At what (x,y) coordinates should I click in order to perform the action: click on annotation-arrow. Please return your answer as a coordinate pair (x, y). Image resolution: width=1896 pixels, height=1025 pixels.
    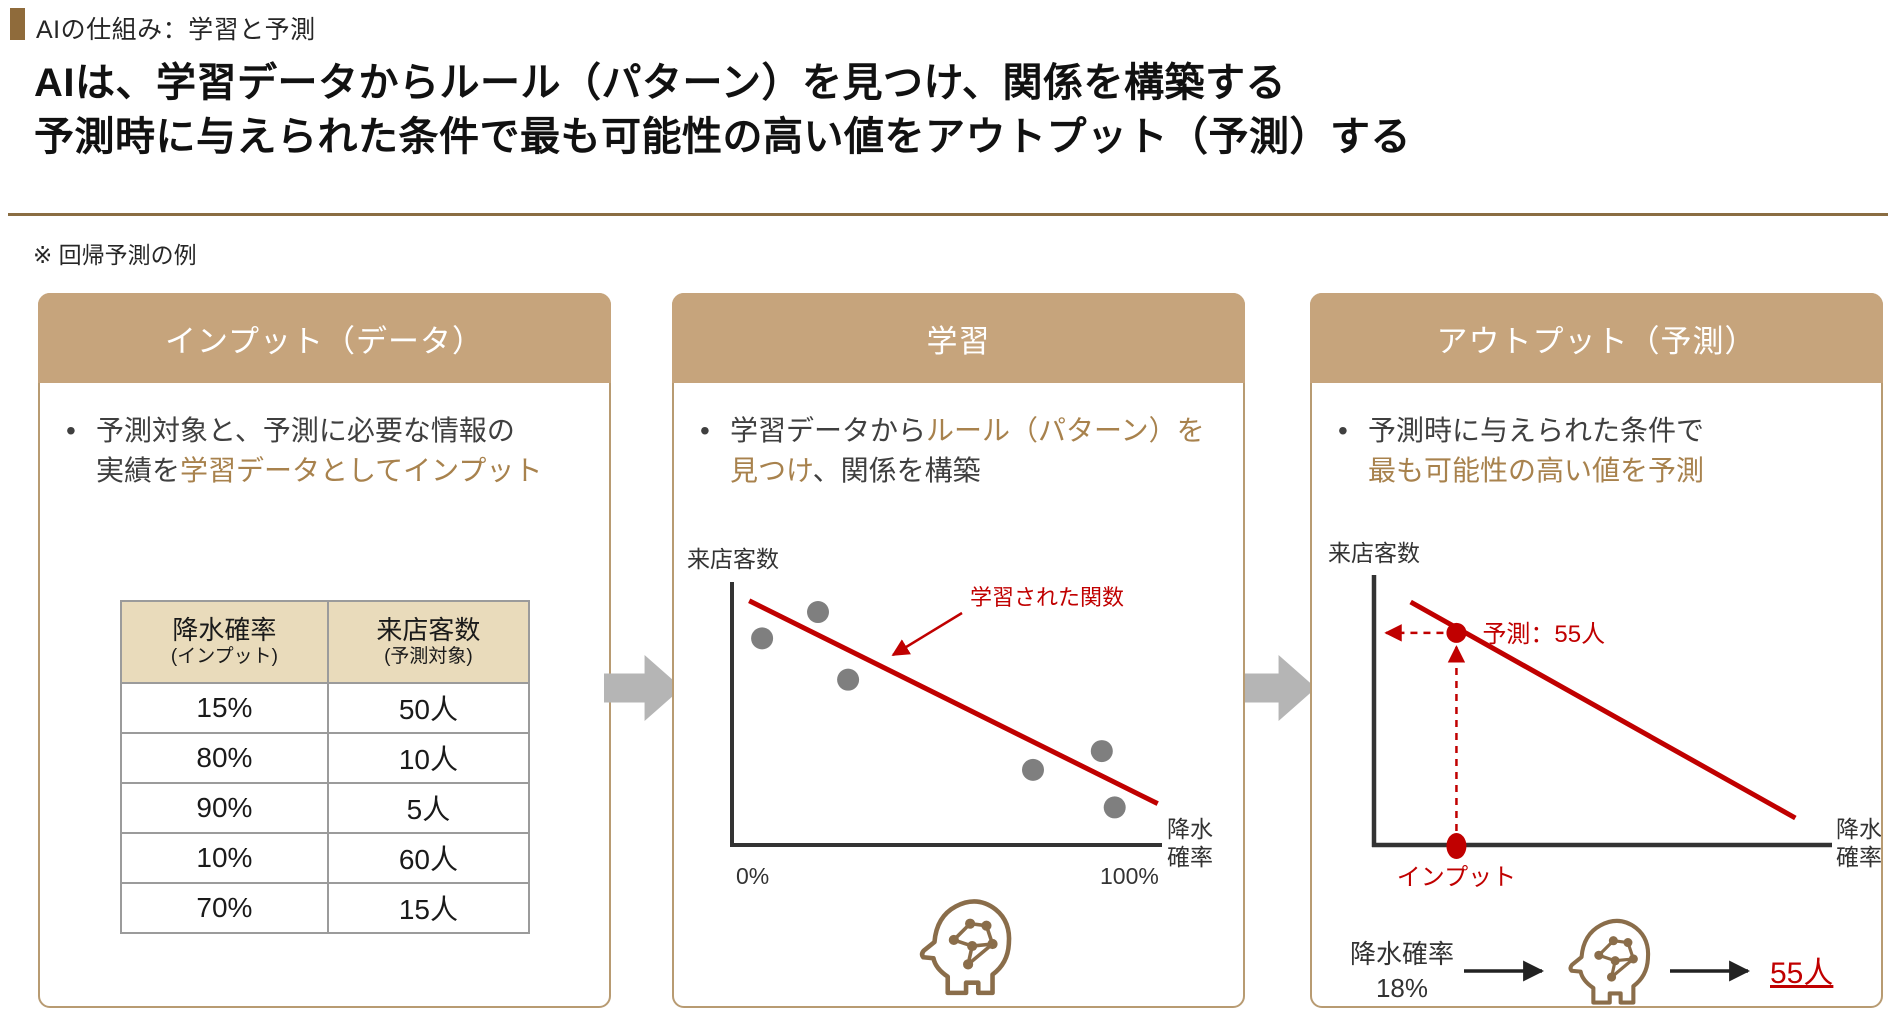
    Looking at the image, I should click on (927, 634).